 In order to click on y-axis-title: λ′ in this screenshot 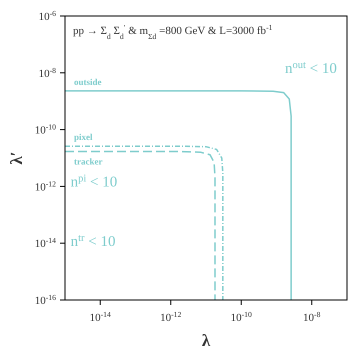, I will do `click(16, 158)`.